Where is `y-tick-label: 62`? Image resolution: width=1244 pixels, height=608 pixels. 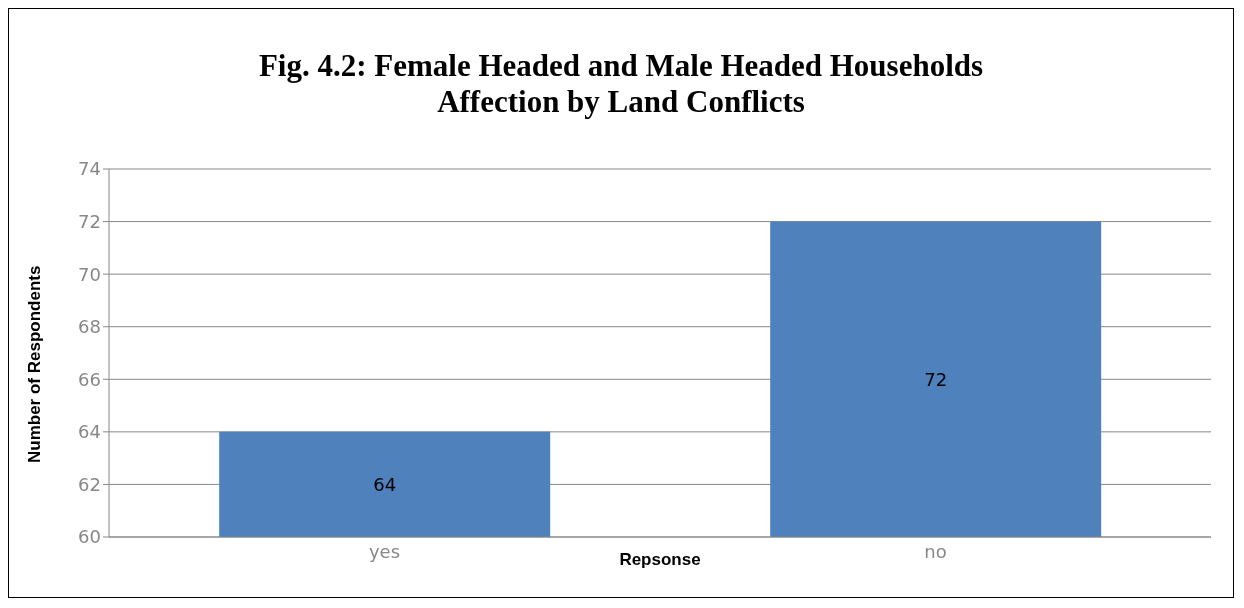 y-tick-label: 62 is located at coordinates (89, 484).